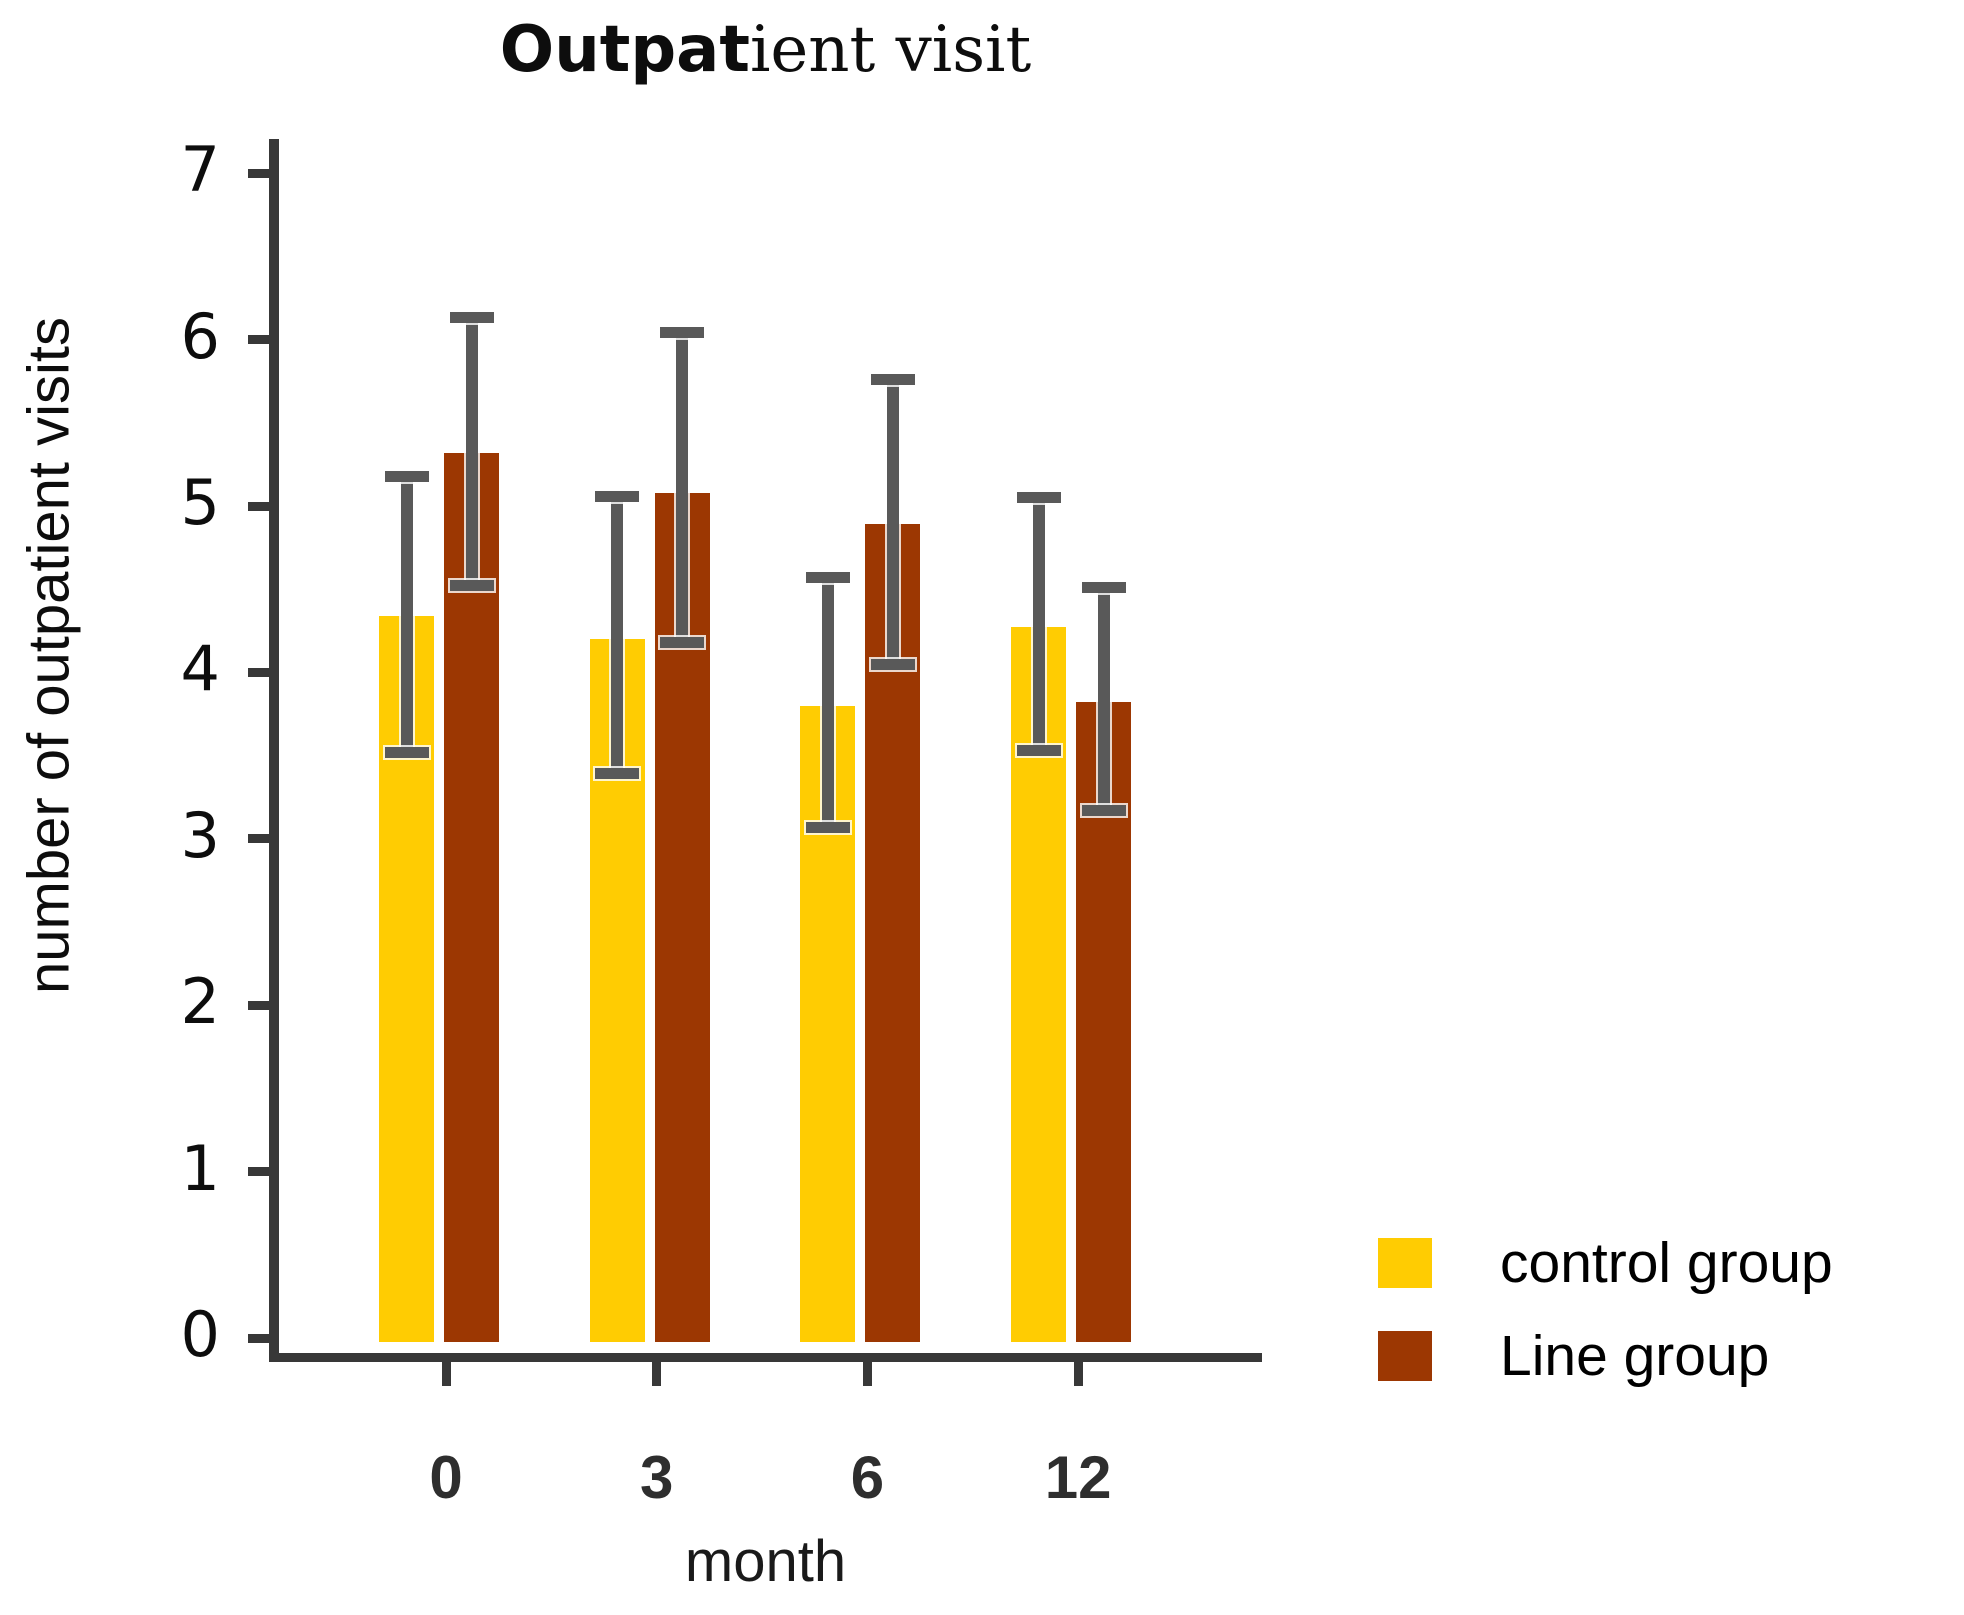 Image resolution: width=1964 pixels, height=1615 pixels. What do you see at coordinates (1405, 1356) in the screenshot?
I see `legend-swatch-line-group` at bounding box center [1405, 1356].